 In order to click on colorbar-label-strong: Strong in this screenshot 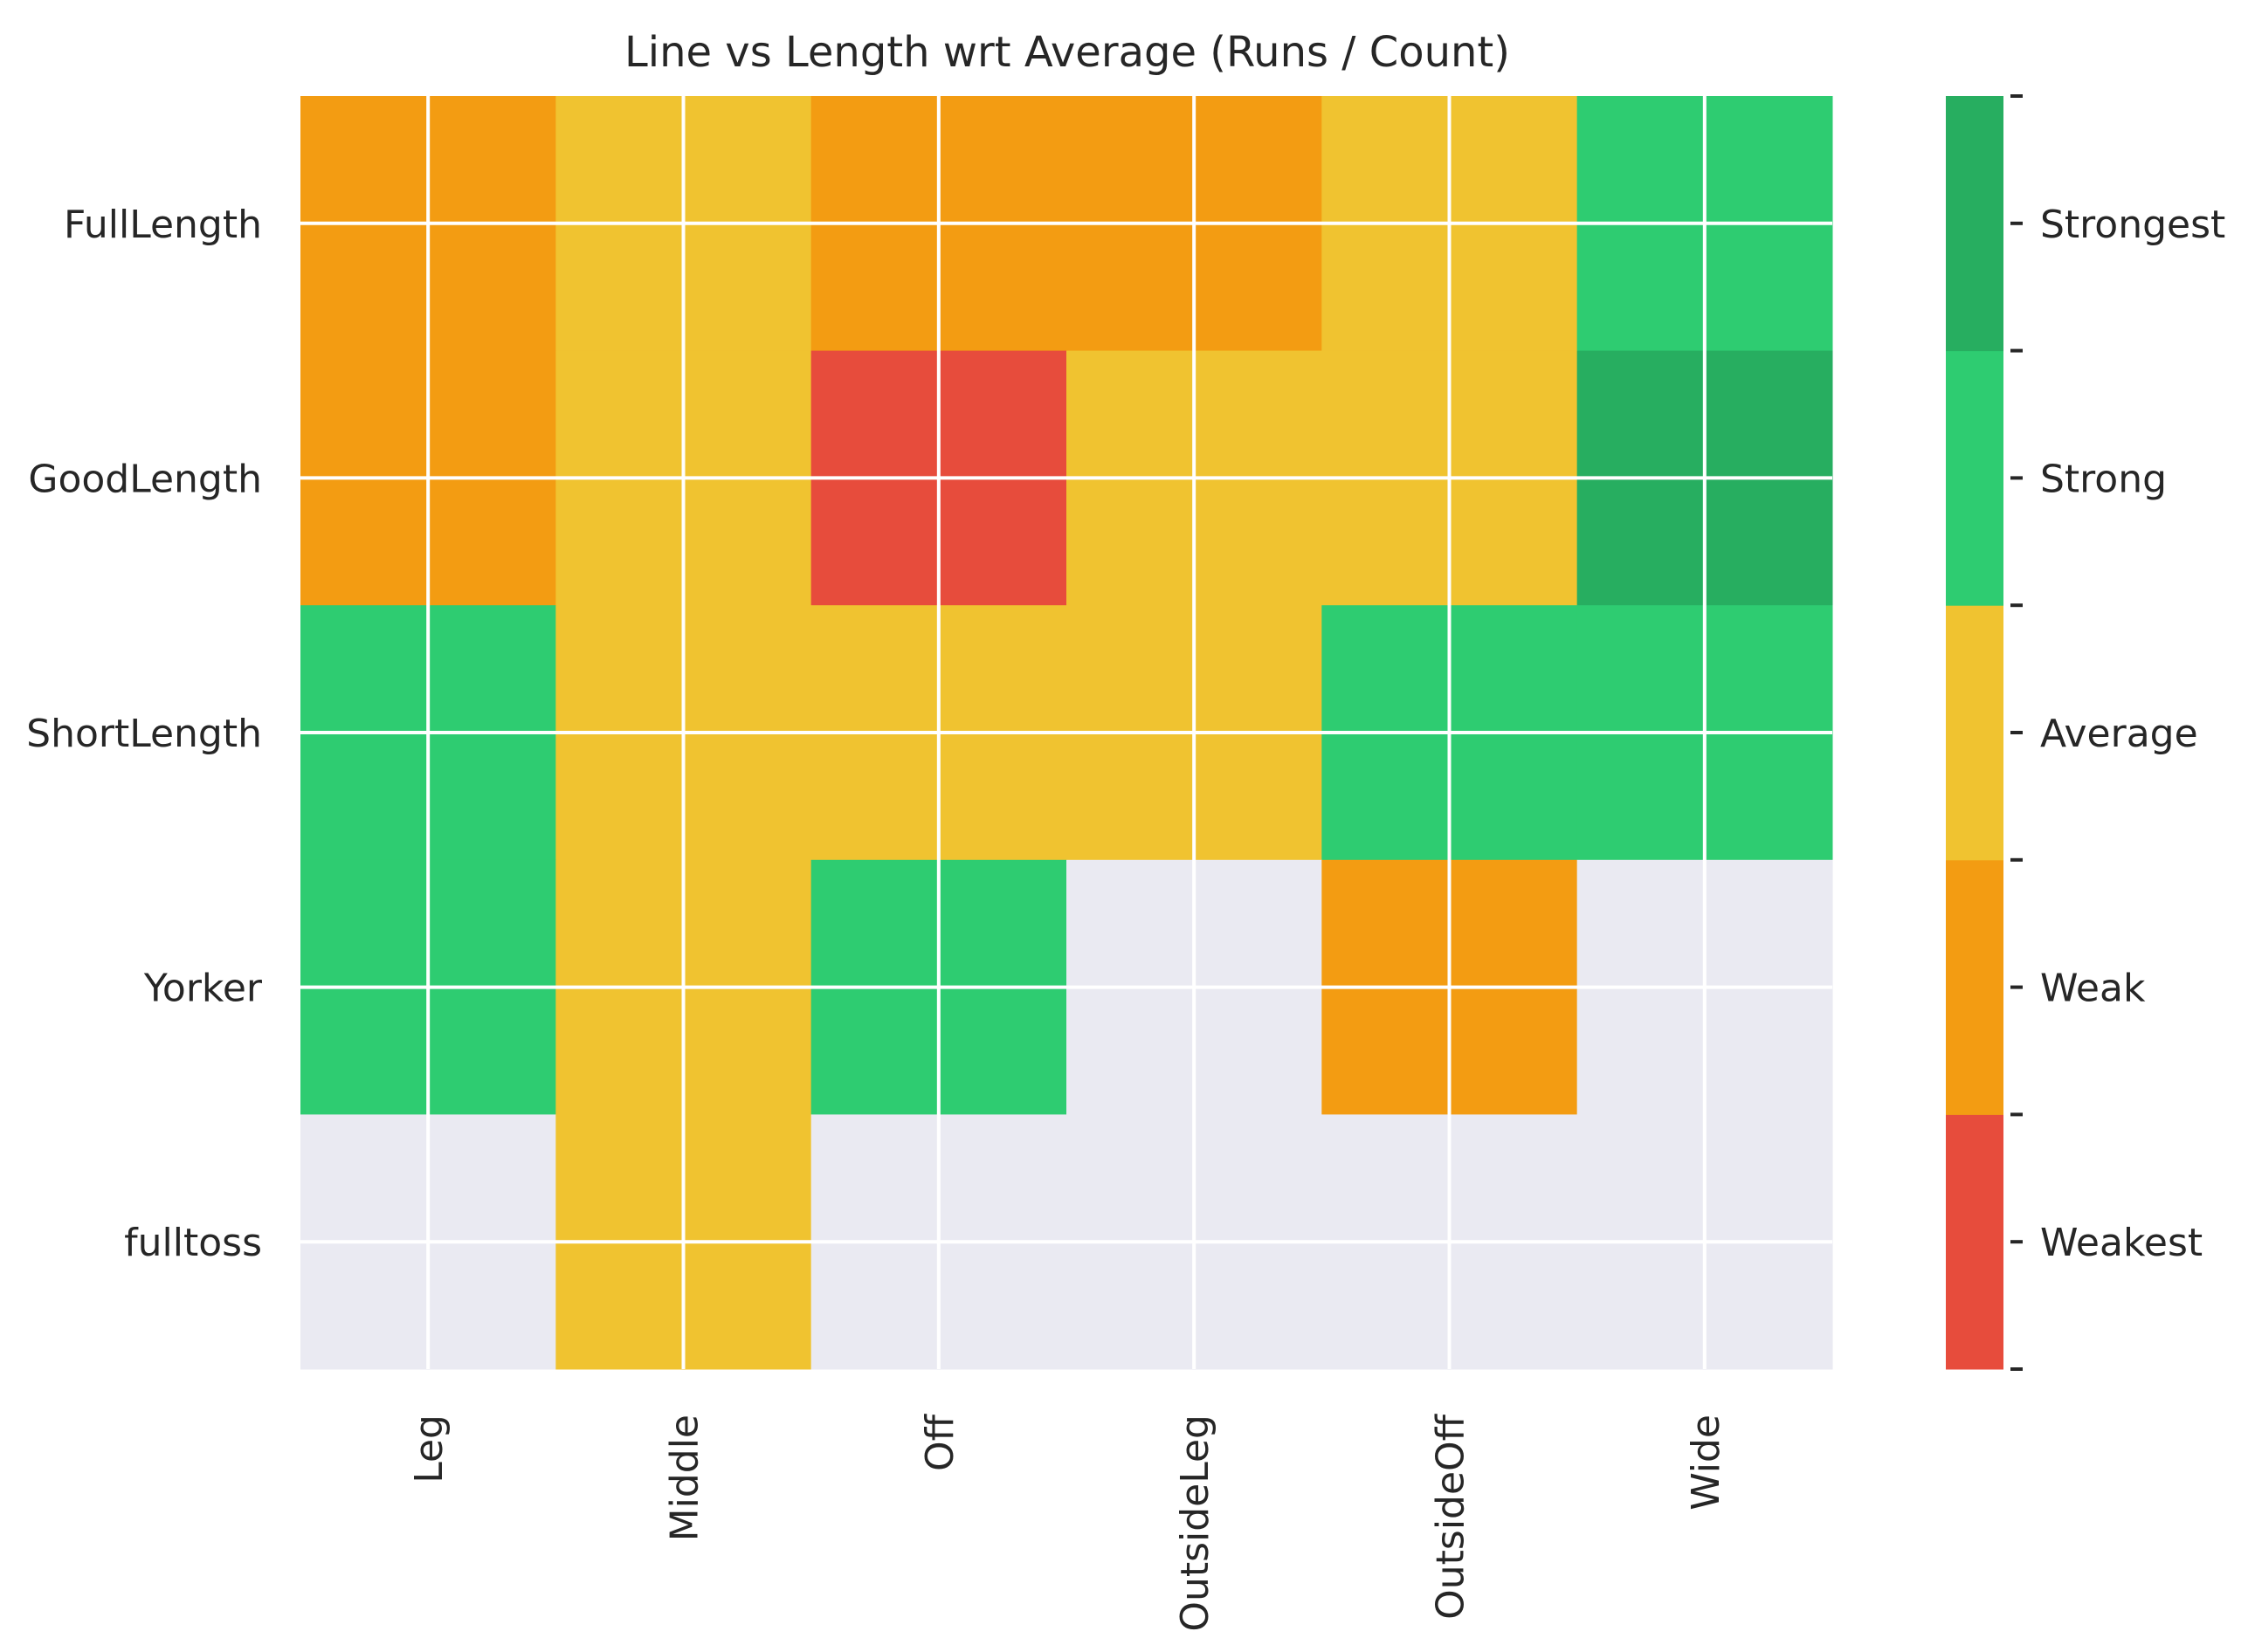, I will do `click(2103, 479)`.